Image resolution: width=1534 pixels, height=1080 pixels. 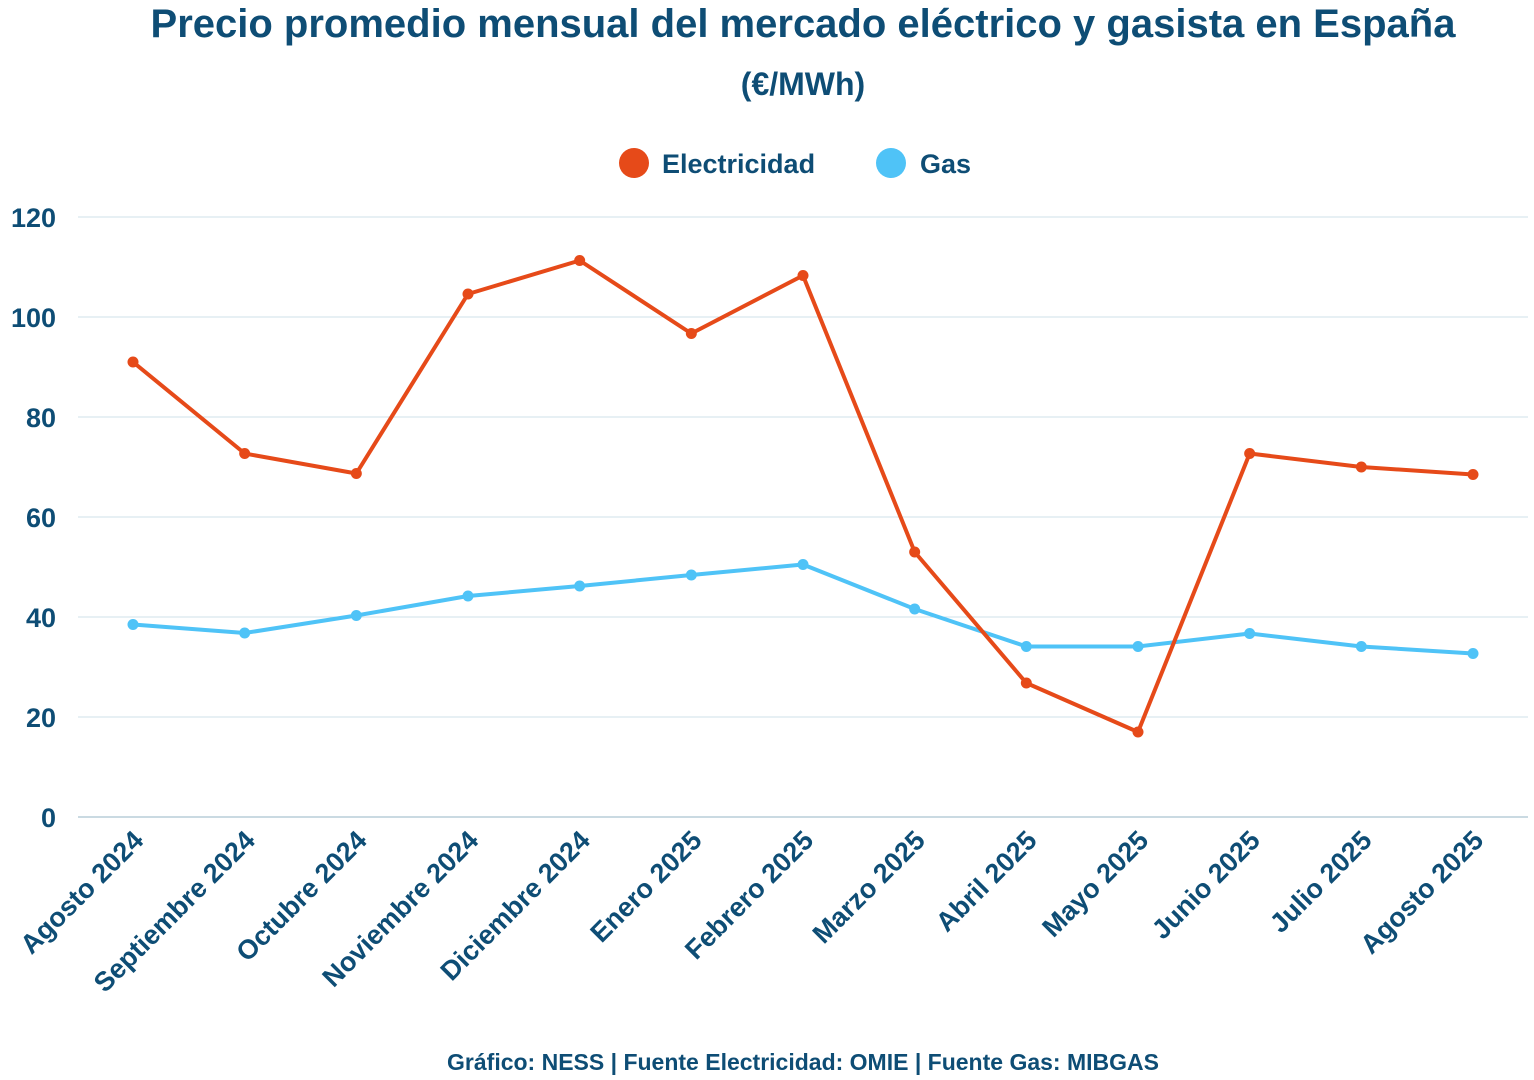 I want to click on legend-label-electricidad: Electricidad, so click(x=738, y=164).